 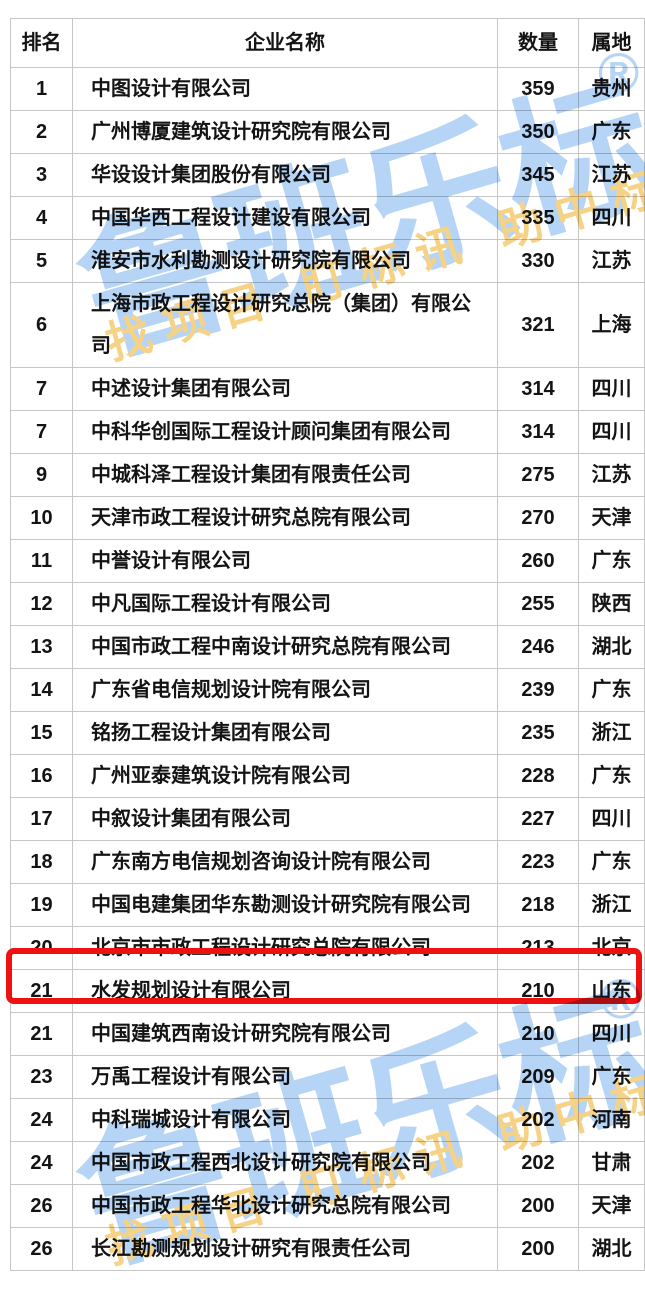 I want to click on region-cell: 贵州, so click(x=612, y=89).